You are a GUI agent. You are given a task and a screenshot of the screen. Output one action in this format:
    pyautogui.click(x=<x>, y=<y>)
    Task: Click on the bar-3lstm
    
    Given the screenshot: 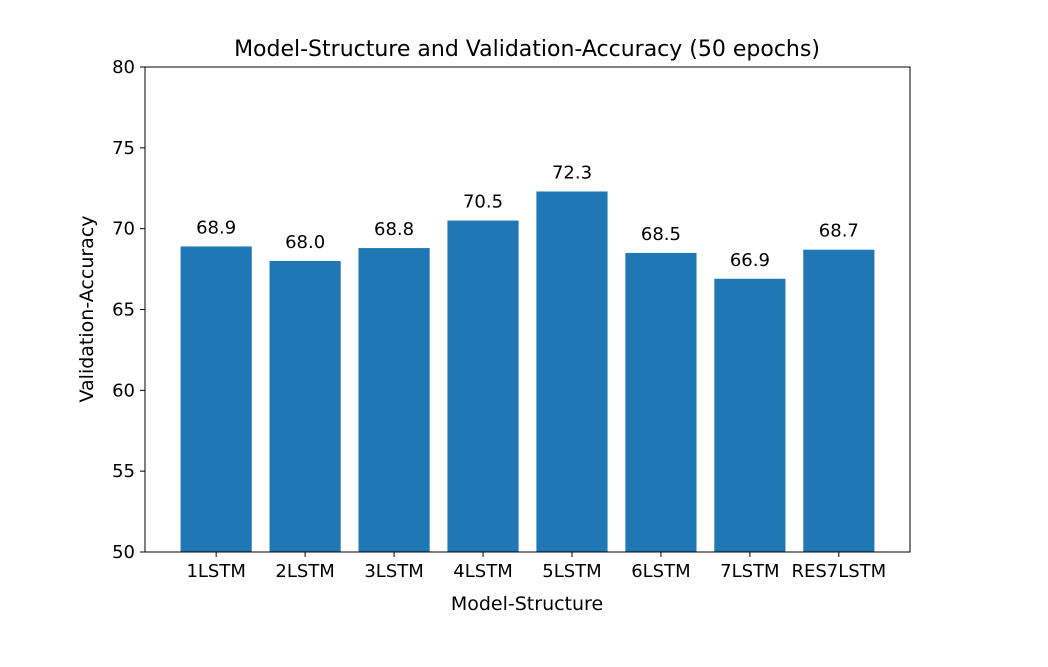 What is the action you would take?
    pyautogui.click(x=394, y=400)
    